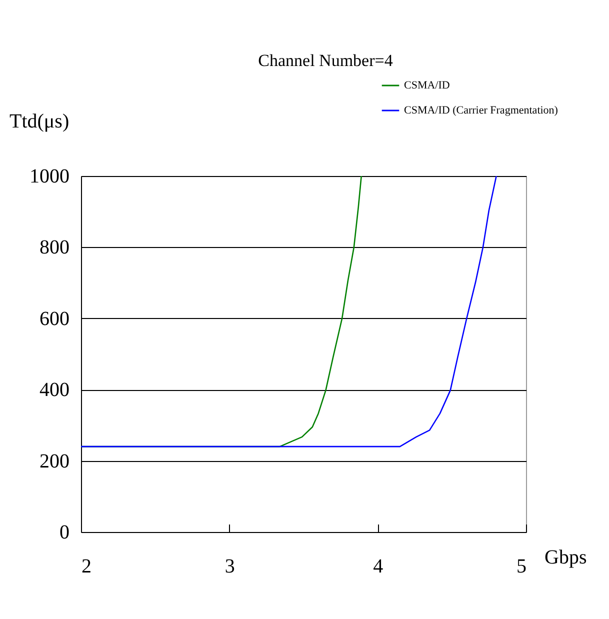 The image size is (609, 619). I want to click on x-tick-label: 4, so click(378, 567).